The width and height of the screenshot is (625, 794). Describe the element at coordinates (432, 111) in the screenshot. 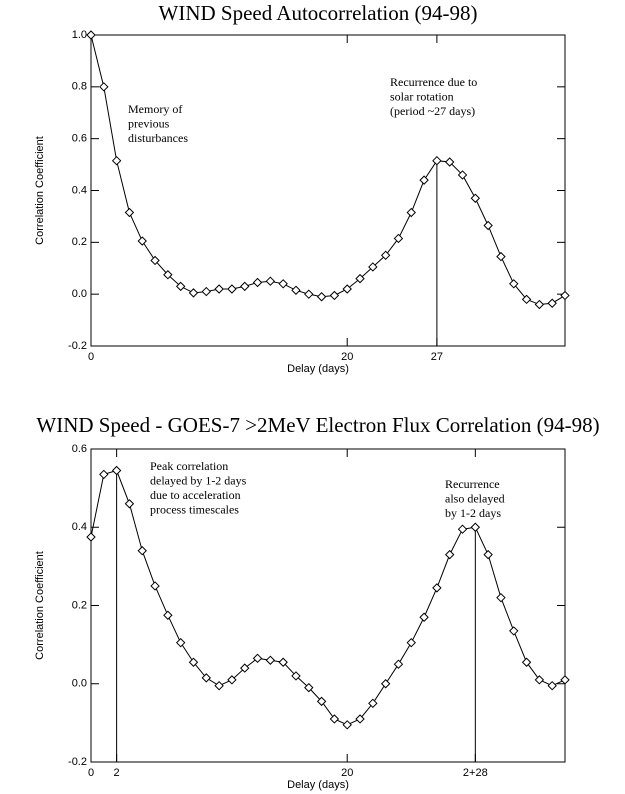

I see `annotation: (period ~27 days)` at that location.